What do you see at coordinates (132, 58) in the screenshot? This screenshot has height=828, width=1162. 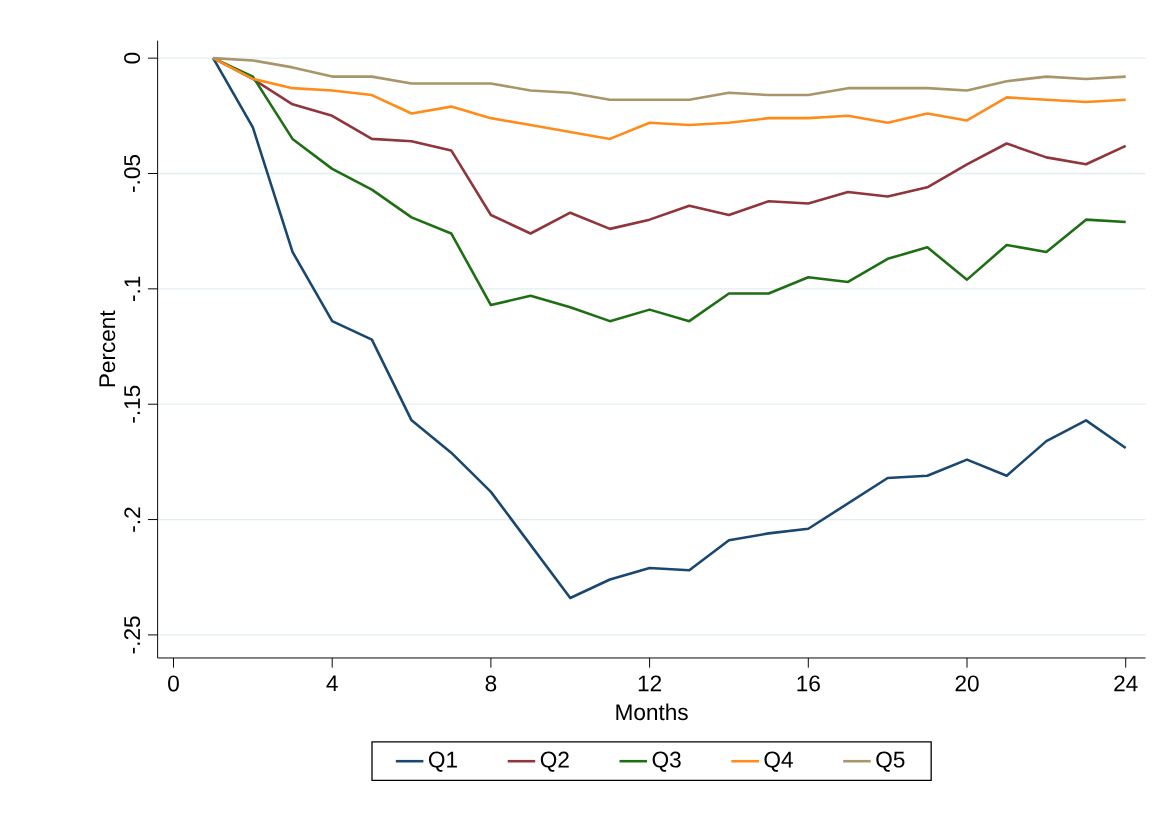 I see `y-tick-label: 0` at bounding box center [132, 58].